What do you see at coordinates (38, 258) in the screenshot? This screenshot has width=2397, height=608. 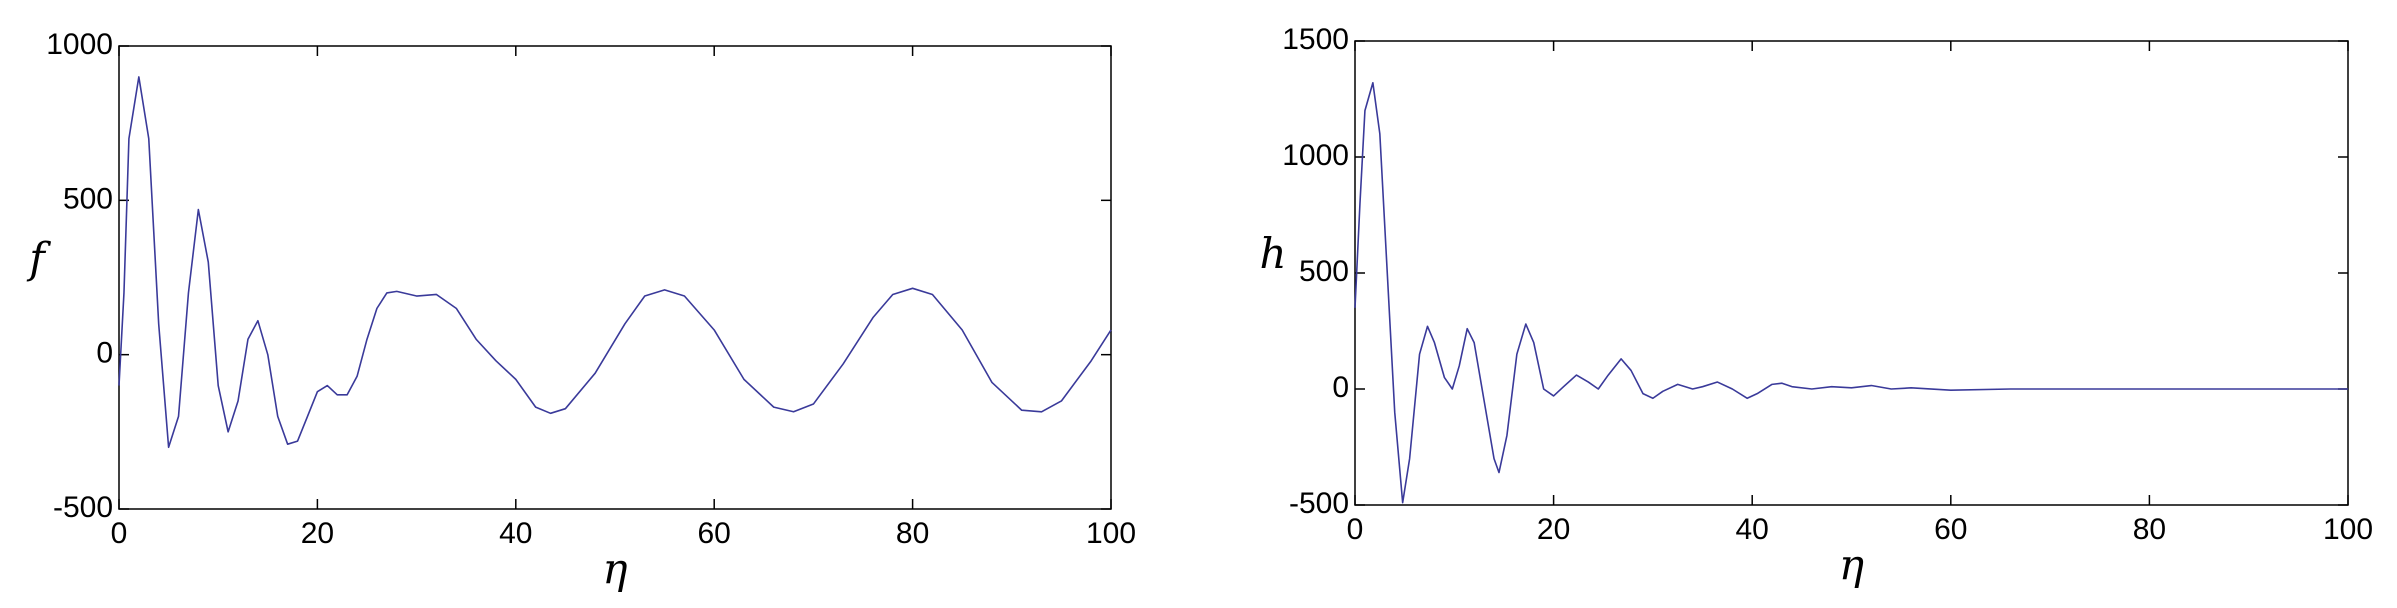 I see `y-axis-label: f` at bounding box center [38, 258].